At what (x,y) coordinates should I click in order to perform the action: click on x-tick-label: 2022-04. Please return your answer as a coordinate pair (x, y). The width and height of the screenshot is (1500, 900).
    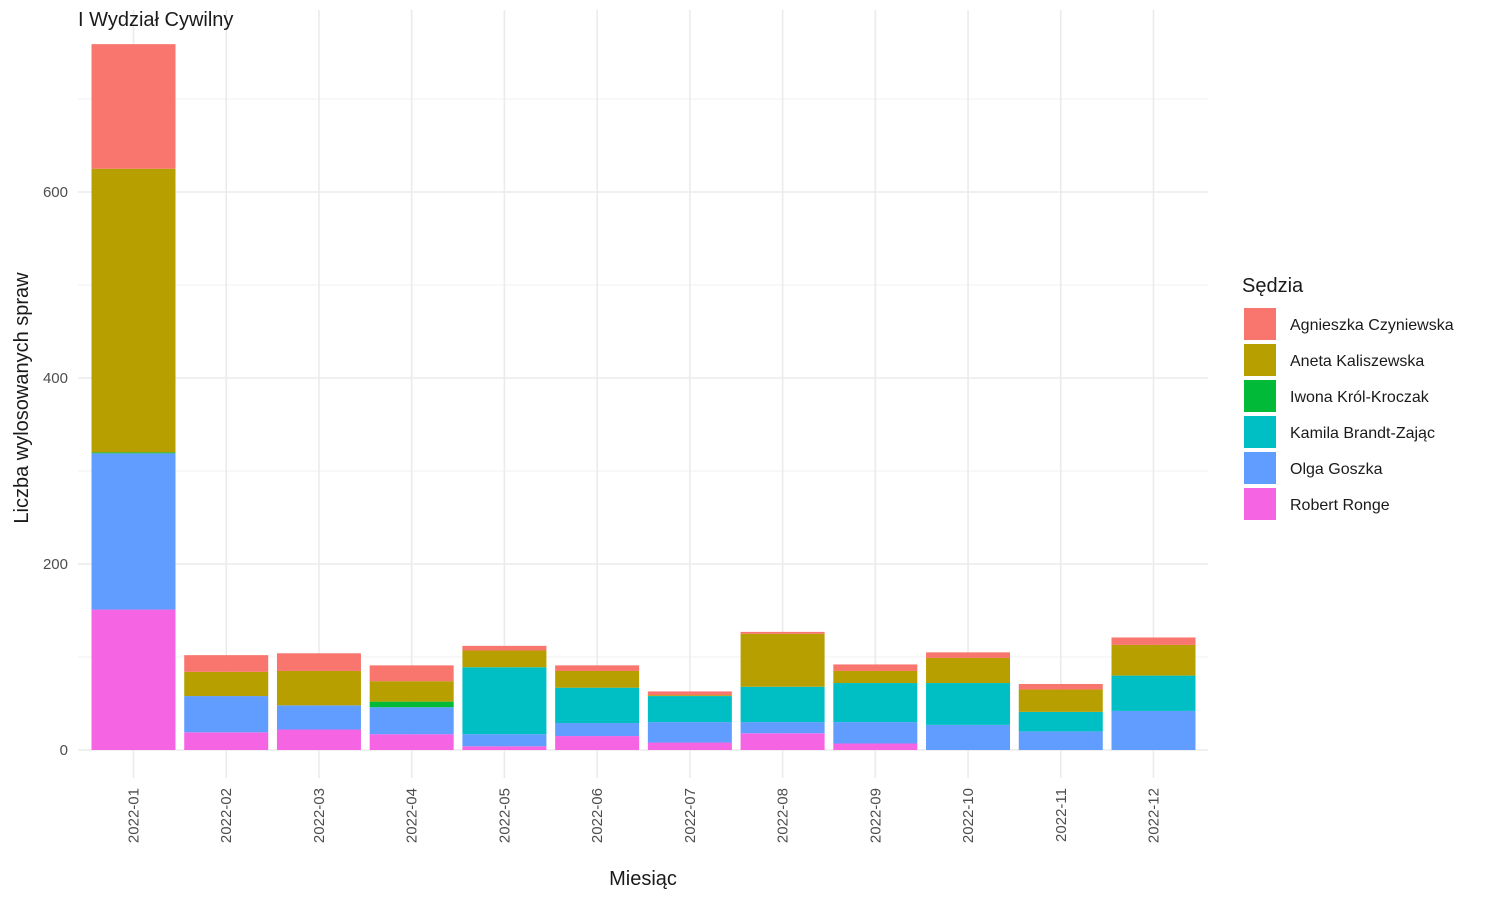
    Looking at the image, I should click on (412, 815).